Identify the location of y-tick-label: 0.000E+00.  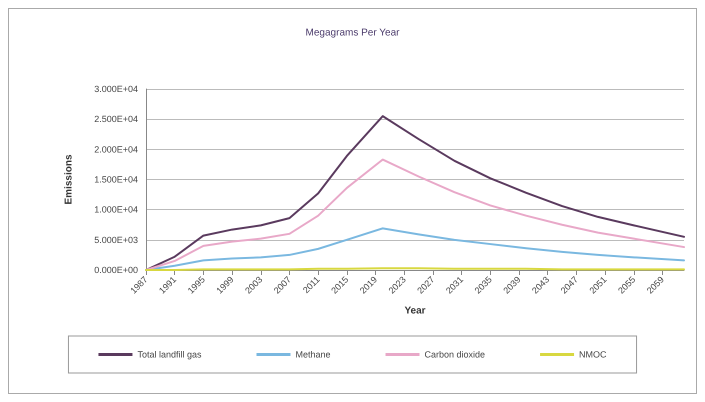
(116, 270).